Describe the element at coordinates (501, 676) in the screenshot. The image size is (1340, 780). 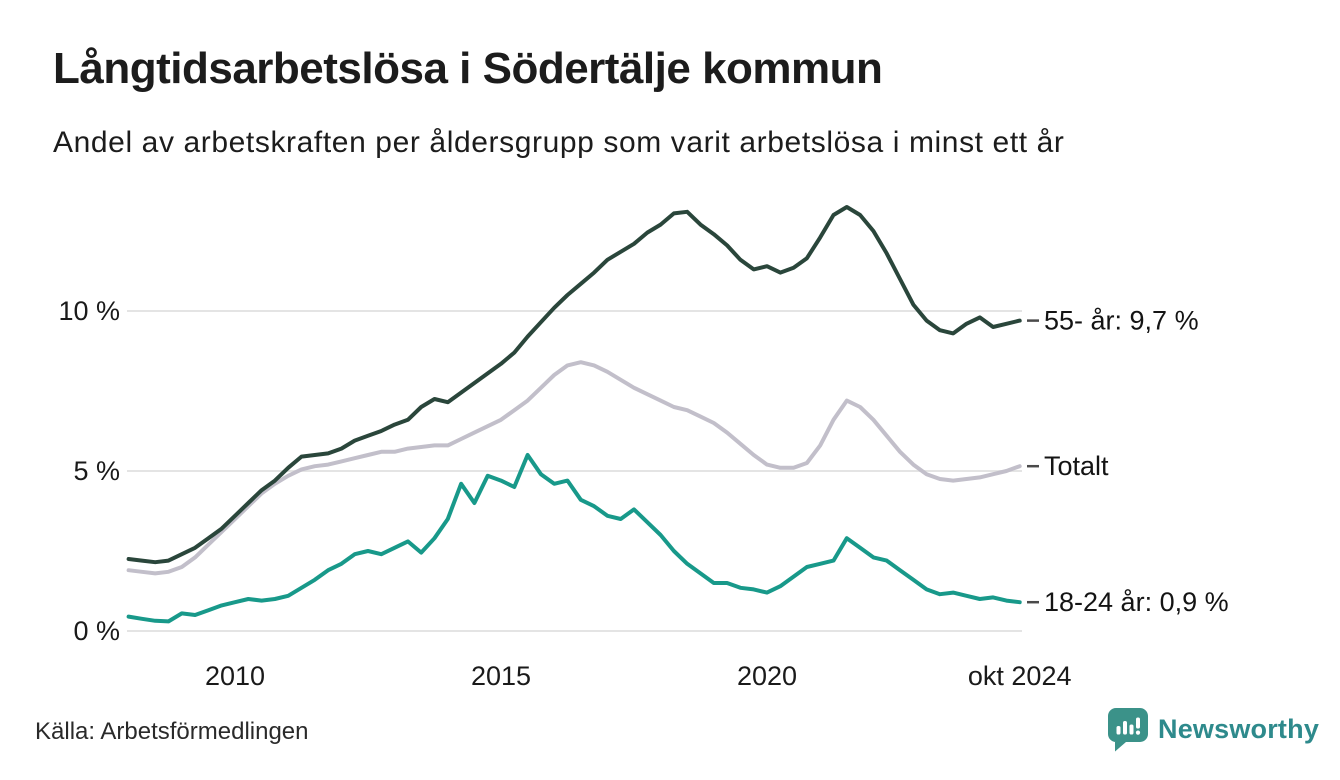
I see `x-tick-label: 2015` at that location.